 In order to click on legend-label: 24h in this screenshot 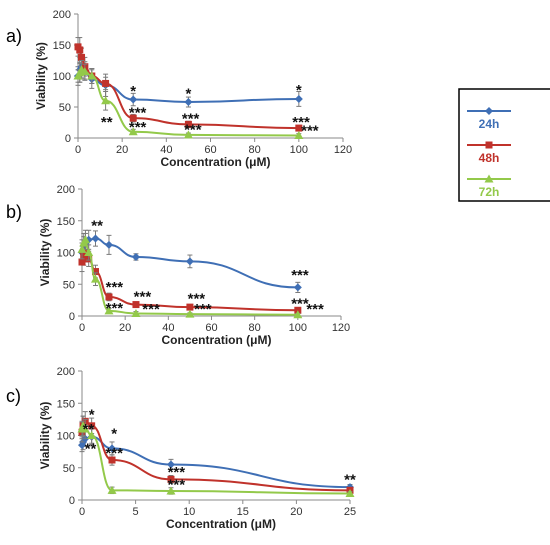, I will do `click(489, 124)`.